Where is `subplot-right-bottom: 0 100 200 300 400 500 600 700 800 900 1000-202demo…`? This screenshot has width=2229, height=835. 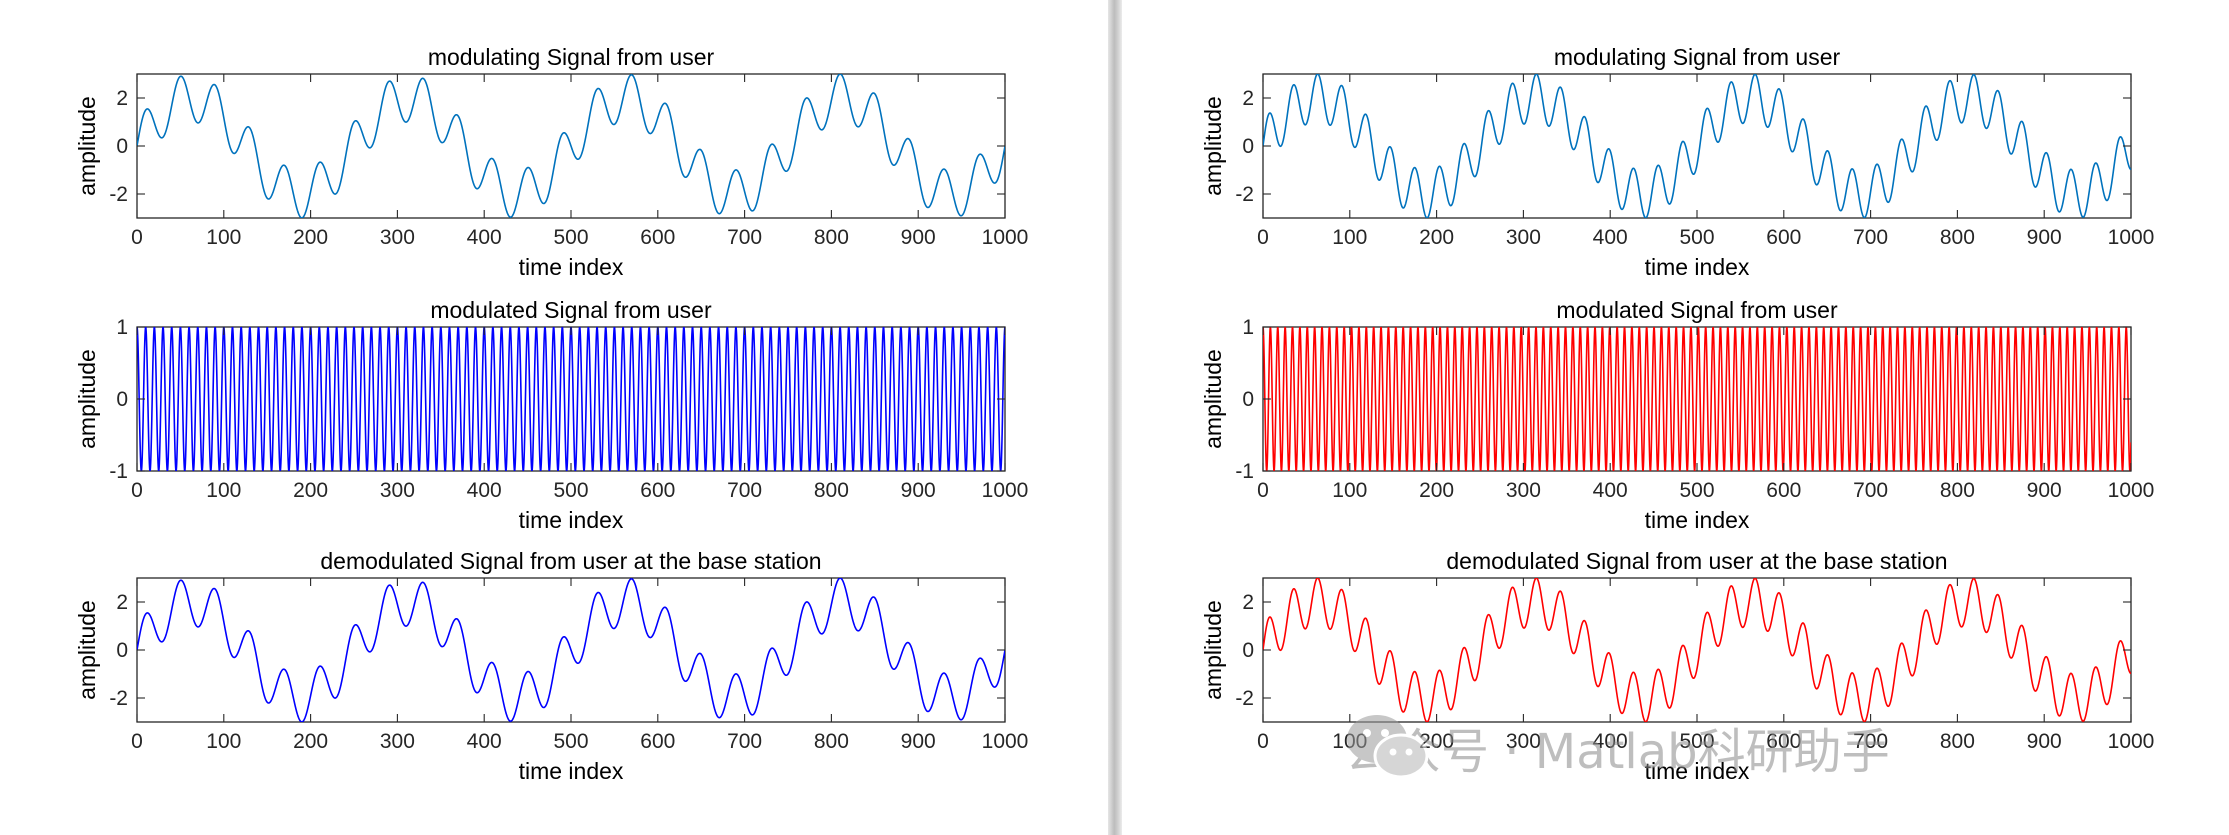
subplot-right-bottom: 0 100 200 300 400 500 600 700 800 900 1000-202demo… is located at coordinates (1677, 666).